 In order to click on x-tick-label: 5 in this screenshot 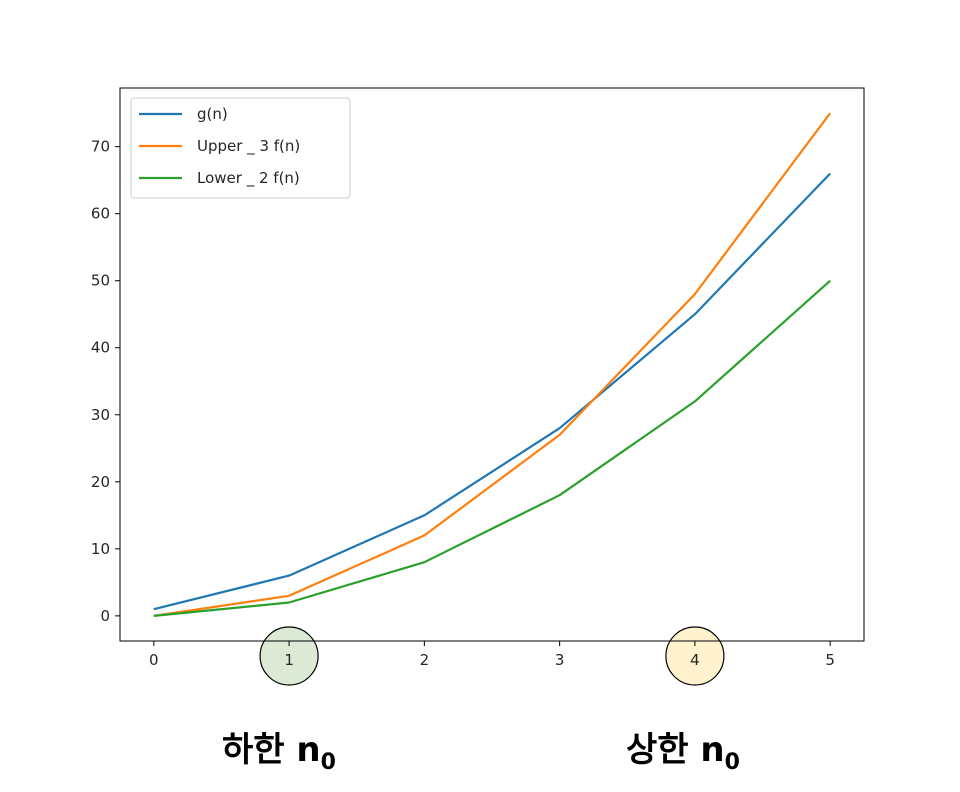, I will do `click(830, 660)`.